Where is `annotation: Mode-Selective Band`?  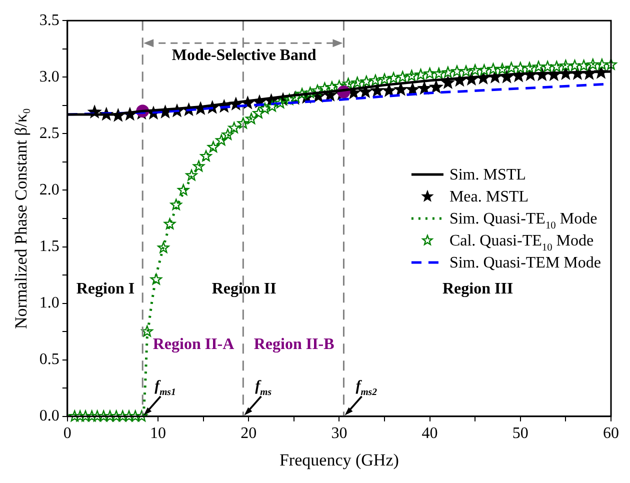 annotation: Mode-Selective Band is located at coordinates (244, 55).